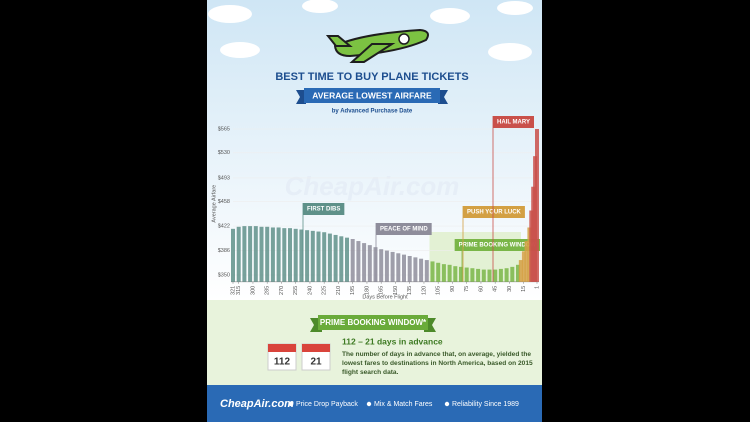 This screenshot has height=422, width=750. What do you see at coordinates (224, 129) in the screenshot?
I see `y-tick-label: $565` at bounding box center [224, 129].